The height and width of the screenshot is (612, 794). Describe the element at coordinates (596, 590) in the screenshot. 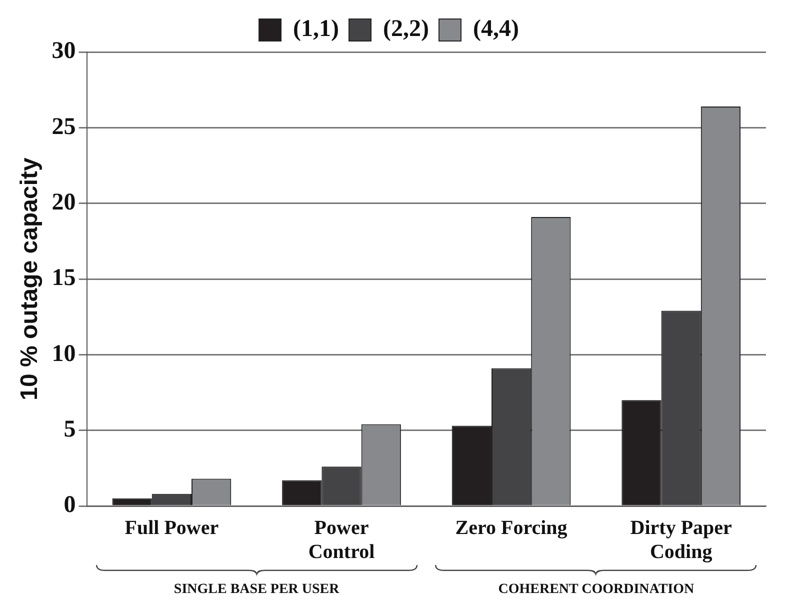

I see `text: COHERENT COORDINATION` at that location.